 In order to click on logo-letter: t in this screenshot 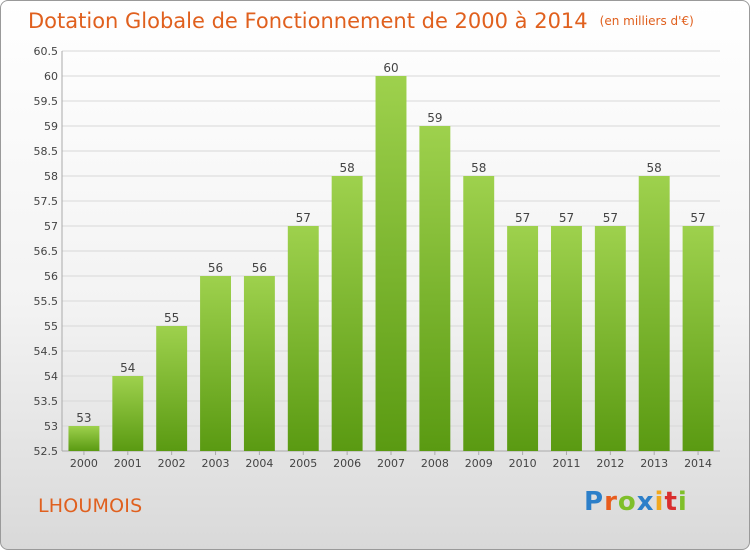, I will do `click(671, 502)`.